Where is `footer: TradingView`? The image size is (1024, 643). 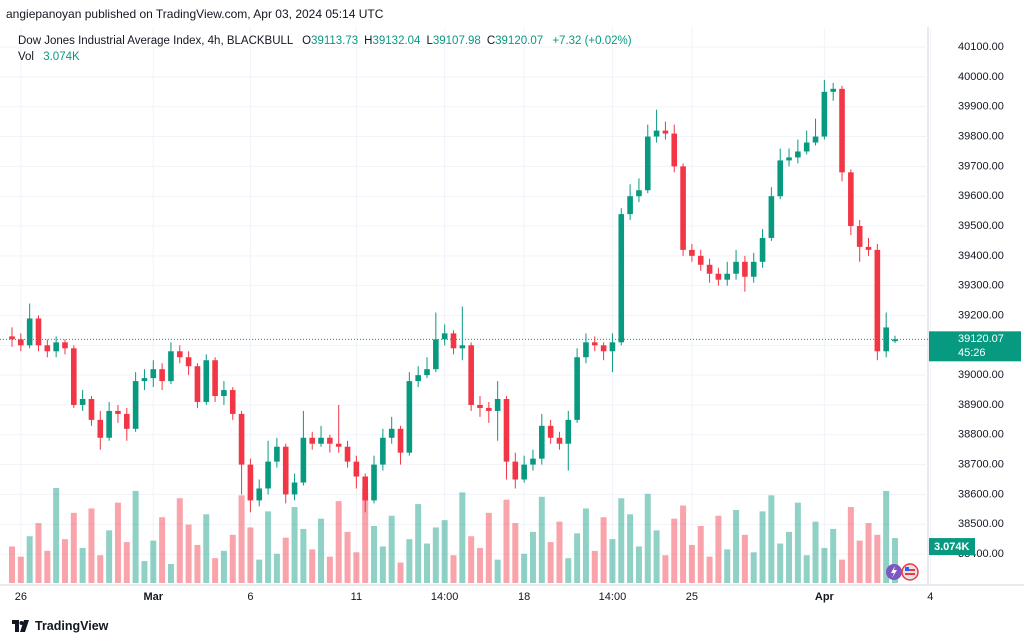
footer: TradingView is located at coordinates (60, 626).